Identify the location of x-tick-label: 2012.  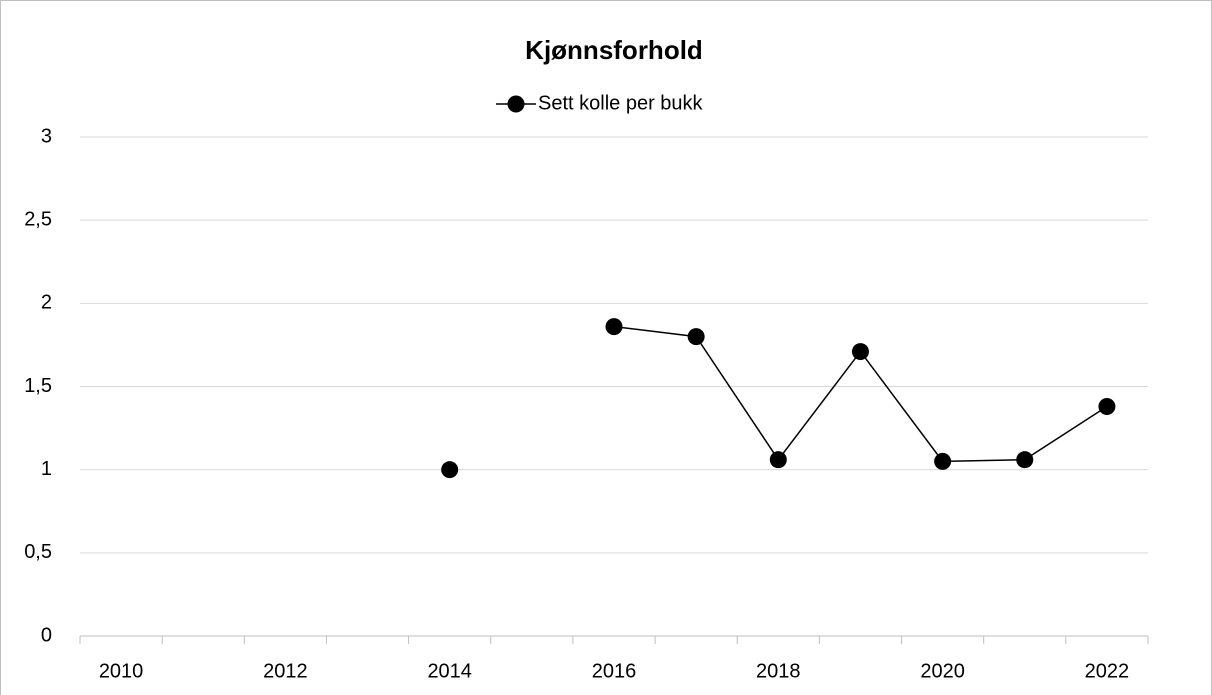
(285, 671).